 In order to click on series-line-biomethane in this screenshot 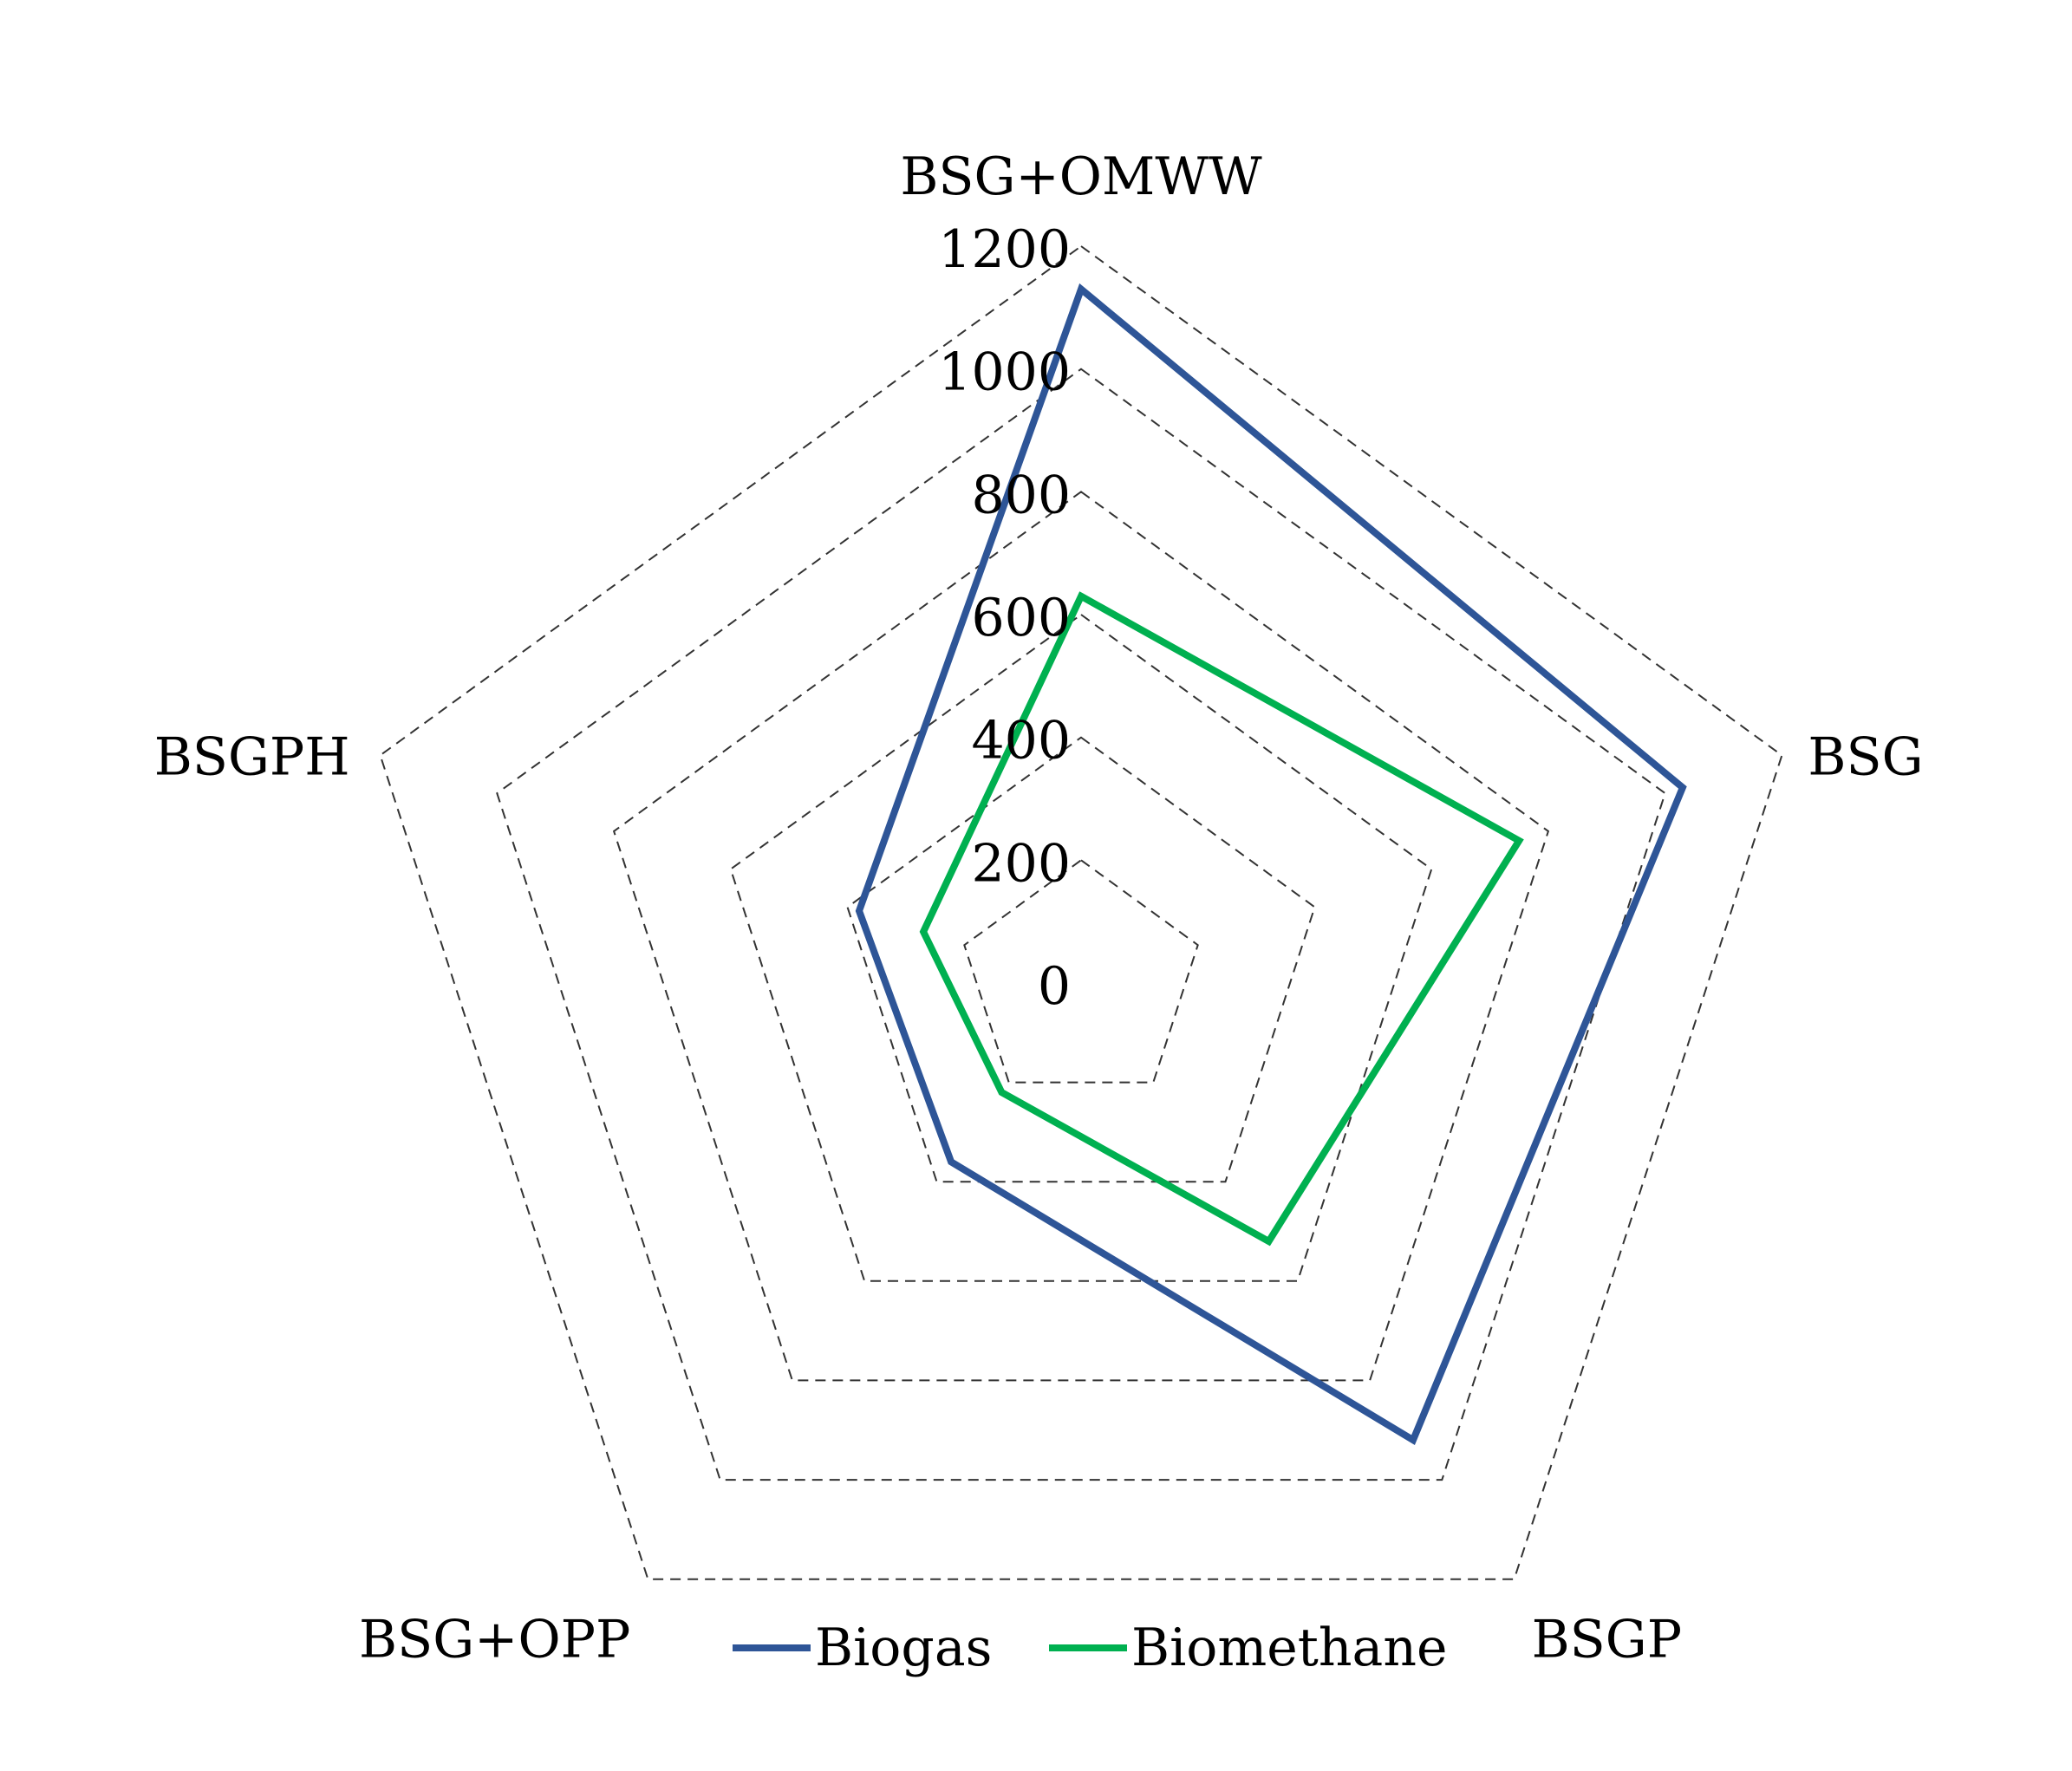, I will do `click(1221, 919)`.